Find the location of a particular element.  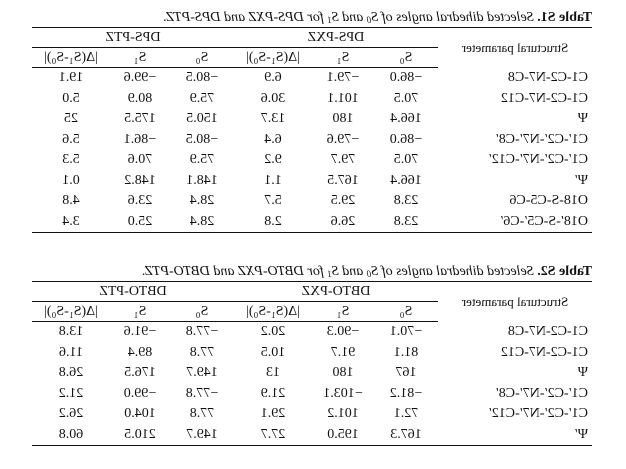

table-cell: 2.8 is located at coordinates (272, 222).